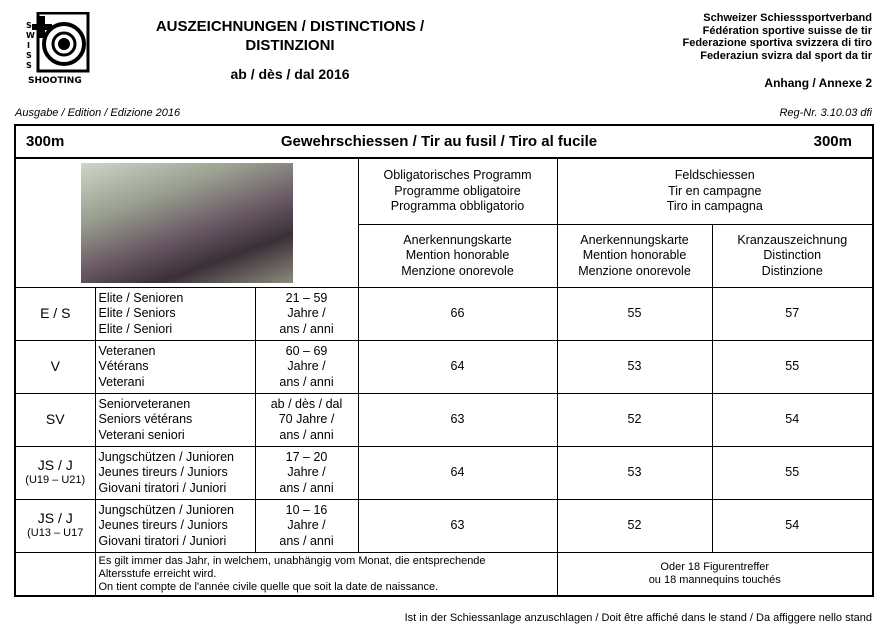 The width and height of the screenshot is (886, 628). Describe the element at coordinates (55, 81) in the screenshot. I see `svg-text: SHOOTING` at that location.